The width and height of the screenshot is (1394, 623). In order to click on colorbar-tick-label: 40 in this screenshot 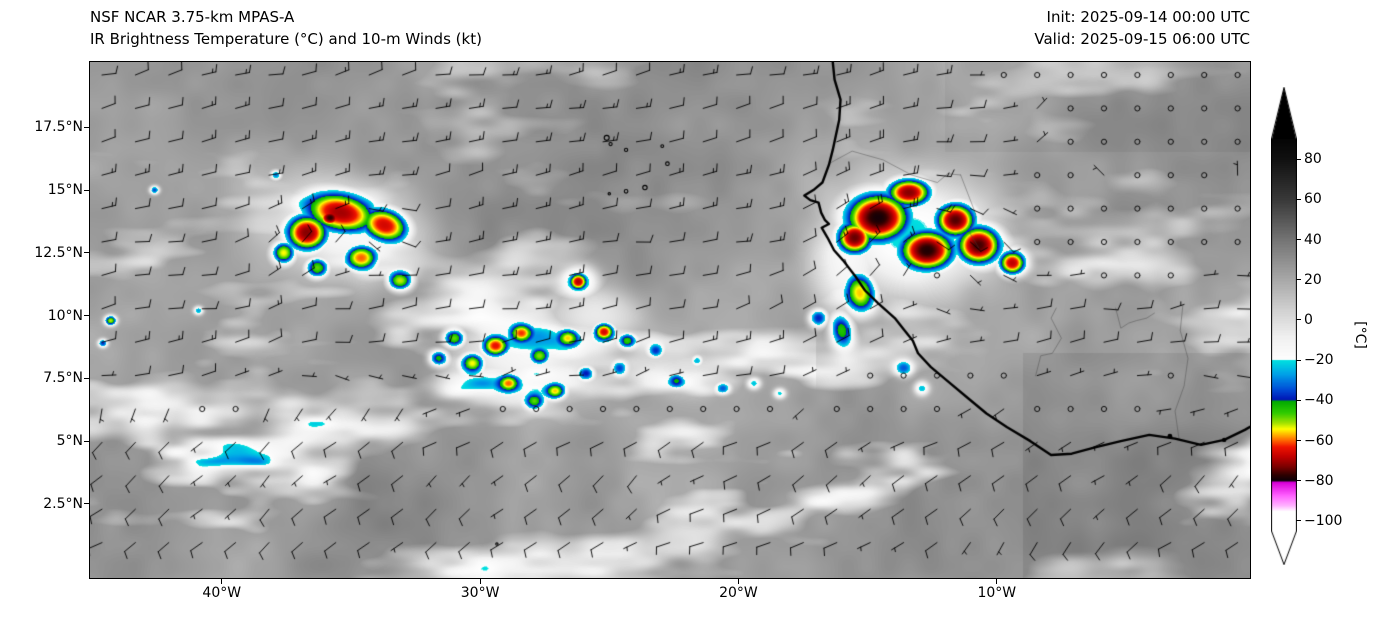, I will do `click(1313, 239)`.